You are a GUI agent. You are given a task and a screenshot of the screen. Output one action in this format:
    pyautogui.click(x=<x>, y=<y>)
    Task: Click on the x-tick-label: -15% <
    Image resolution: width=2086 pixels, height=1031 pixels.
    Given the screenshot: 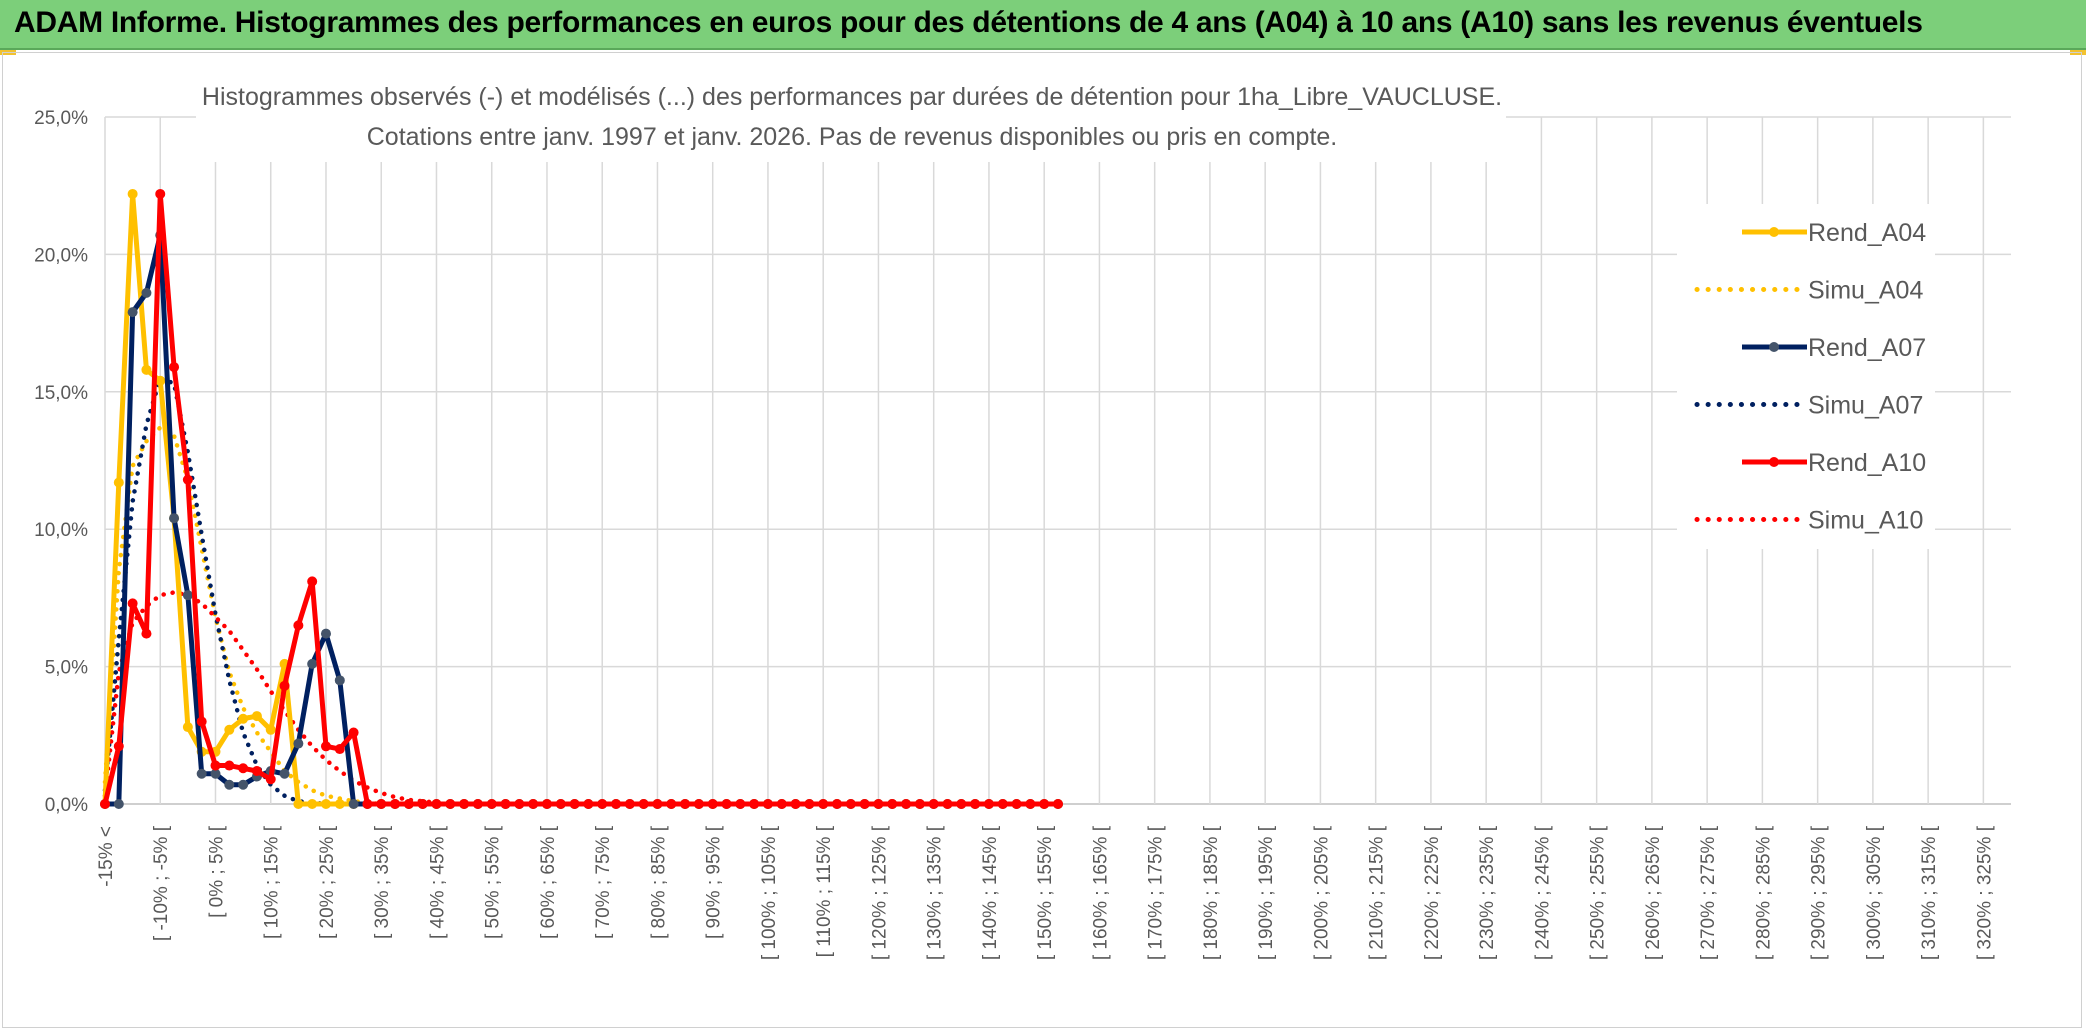 What is the action you would take?
    pyautogui.click(x=106, y=856)
    